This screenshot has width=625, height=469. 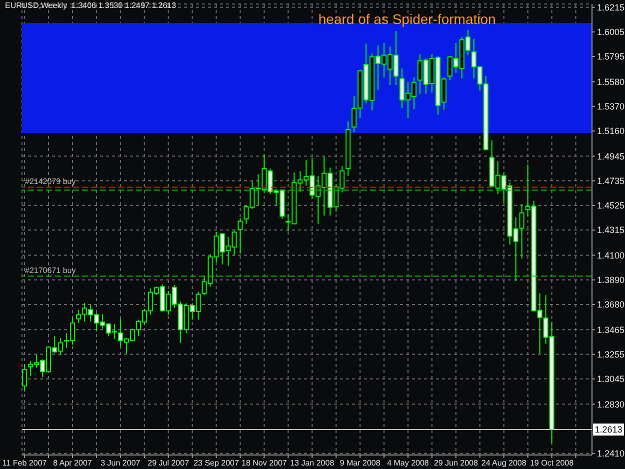 What do you see at coordinates (456, 463) in the screenshot?
I see `x-tick-label: 29 Jun 2008` at bounding box center [456, 463].